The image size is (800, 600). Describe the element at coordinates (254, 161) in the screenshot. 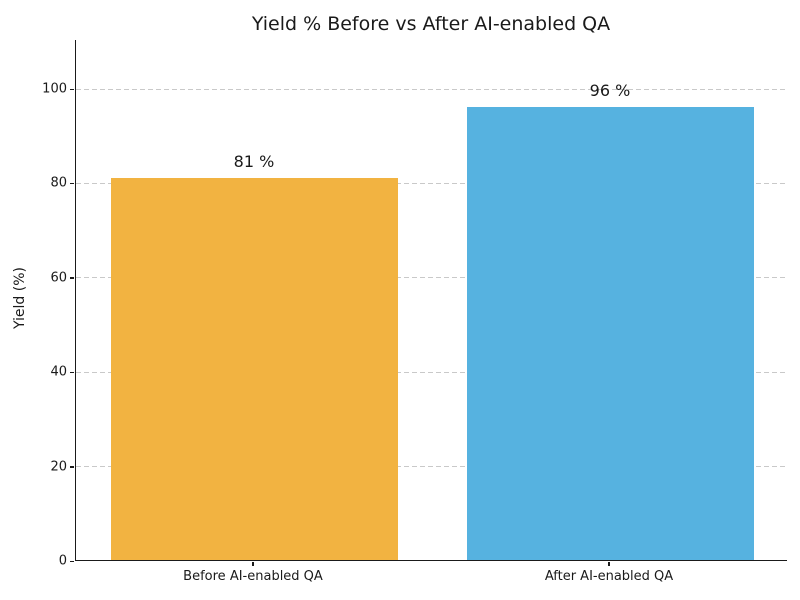

I see `bar-value-label-before: 81 %` at that location.